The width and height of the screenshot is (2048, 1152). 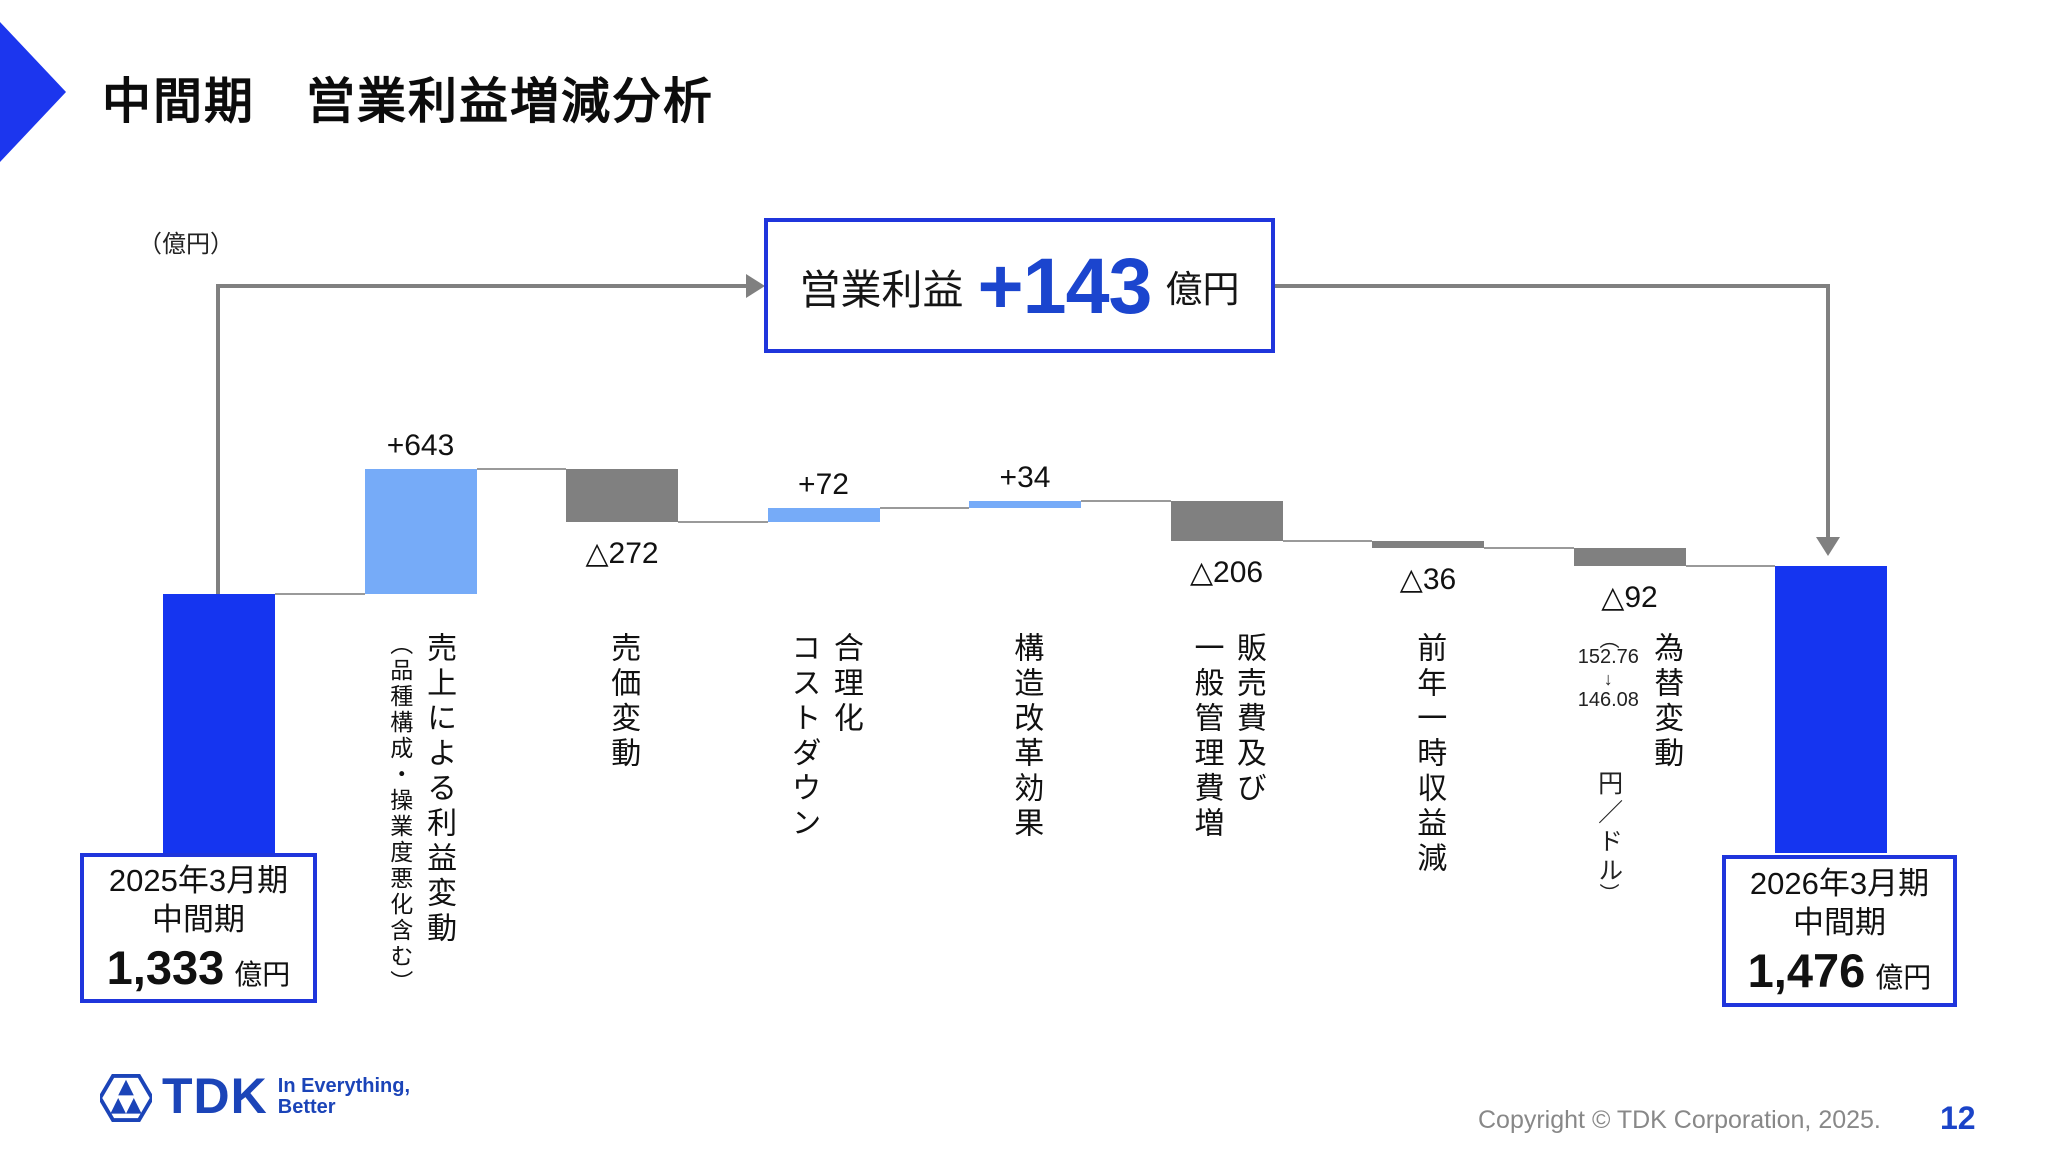 What do you see at coordinates (1903, 978) in the screenshot?
I see `end-period-unit: 億円` at bounding box center [1903, 978].